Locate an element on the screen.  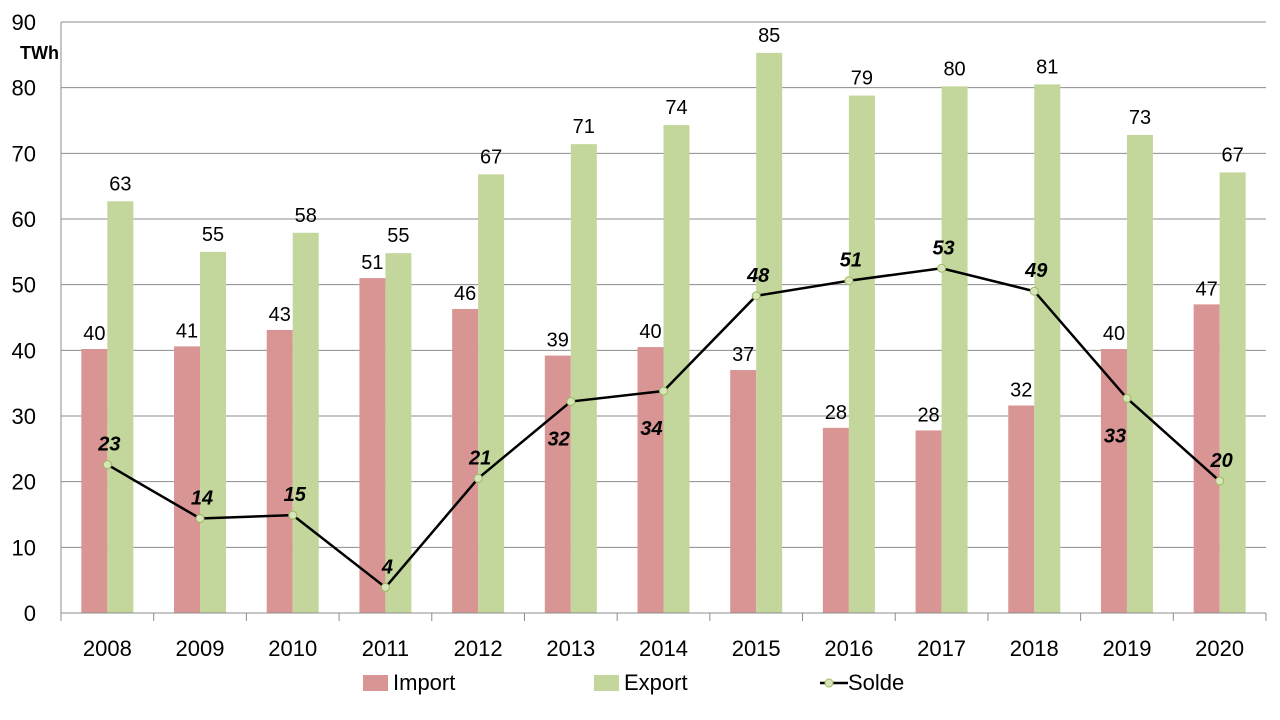
import-label-2012: 46 is located at coordinates (465, 294).